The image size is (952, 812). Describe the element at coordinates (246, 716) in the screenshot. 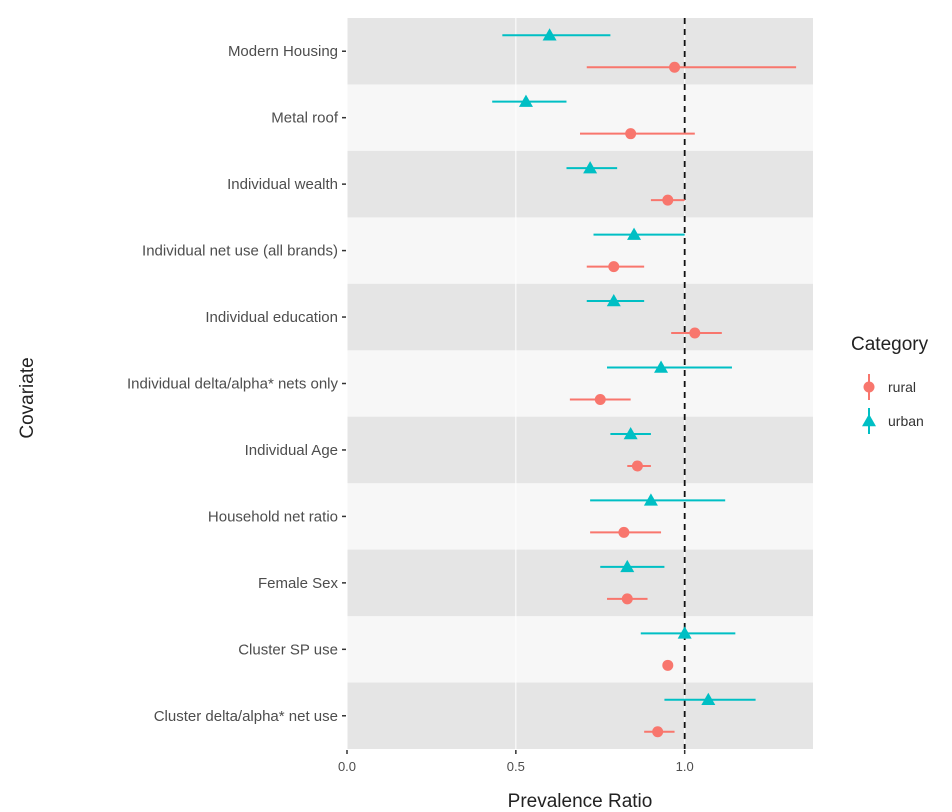

I see `y-tick-label: Cluster delta/alpha* net use` at that location.